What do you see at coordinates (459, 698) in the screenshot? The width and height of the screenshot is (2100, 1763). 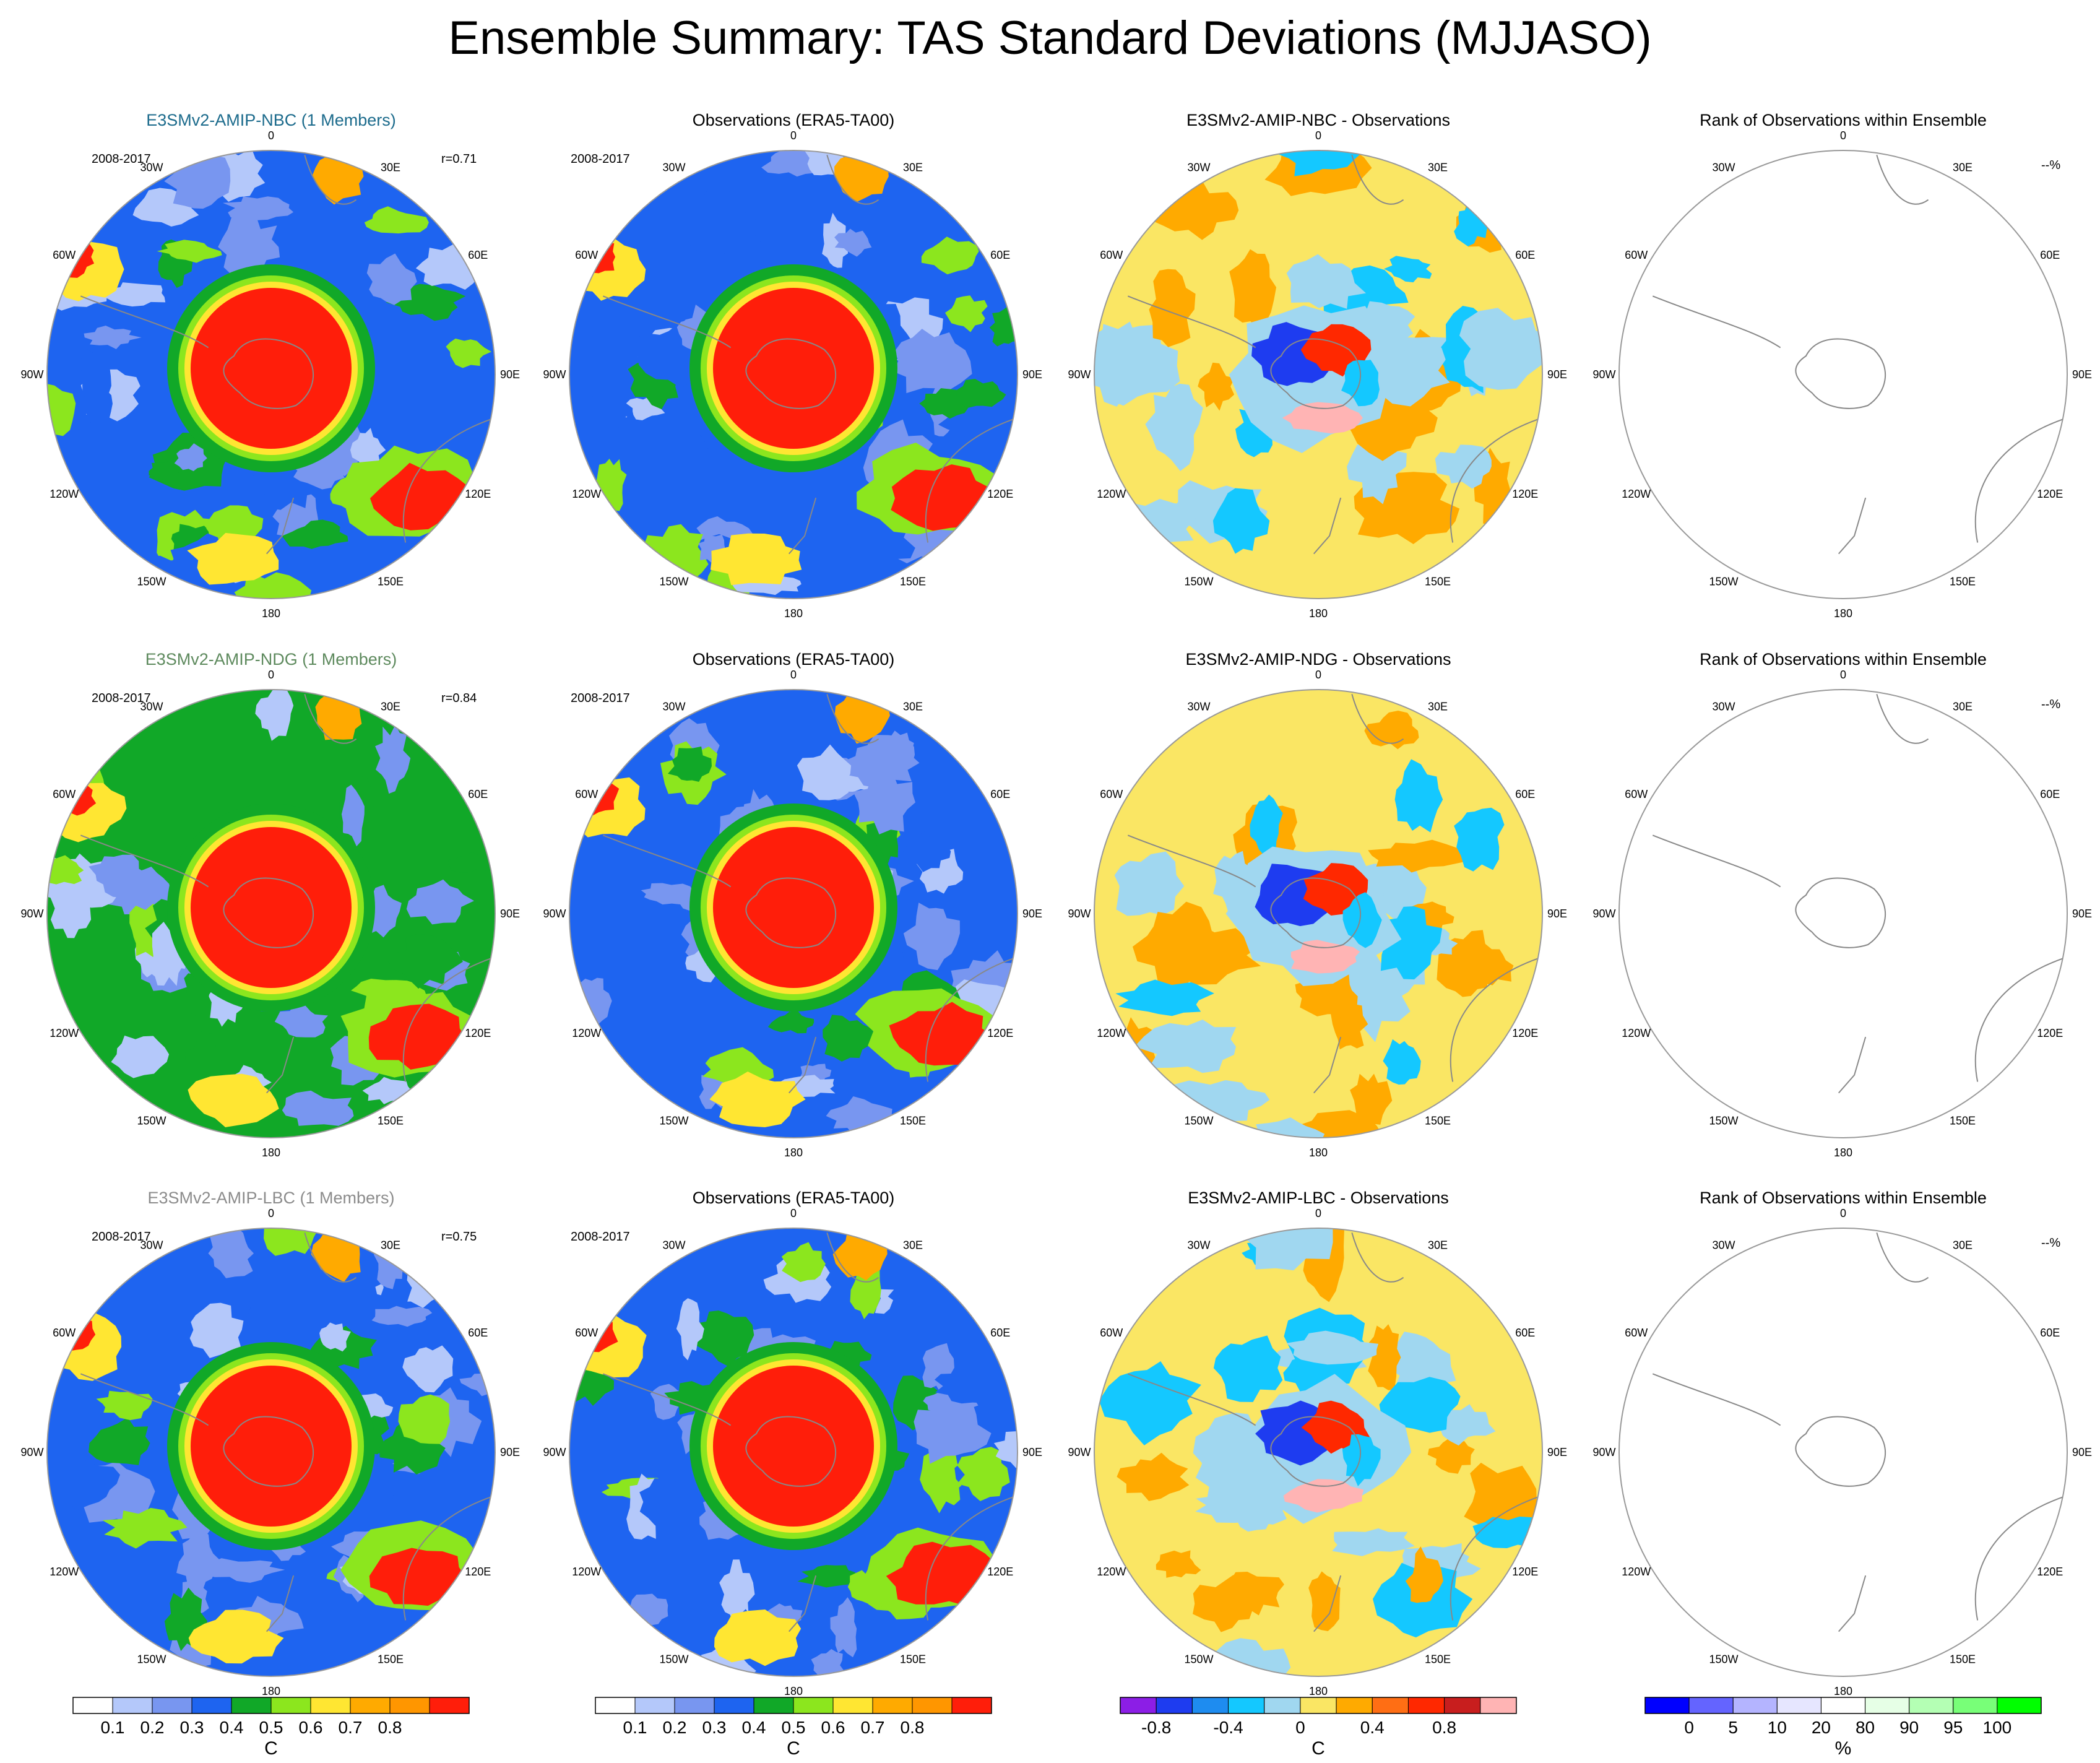 I see `correlation-label: r=0.84` at bounding box center [459, 698].